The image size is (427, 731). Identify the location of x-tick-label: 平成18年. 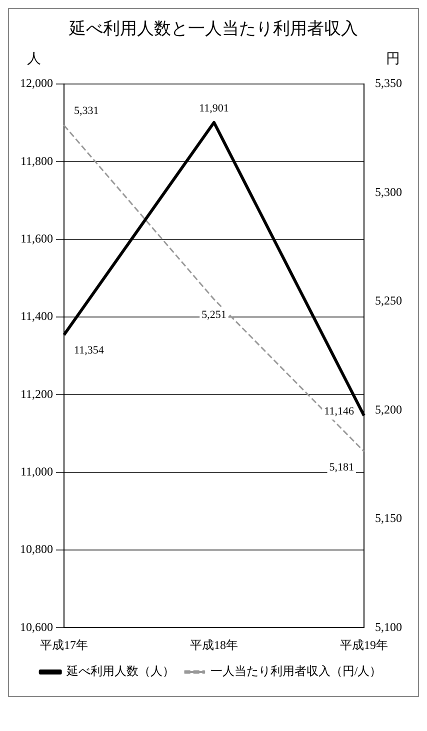
(214, 645).